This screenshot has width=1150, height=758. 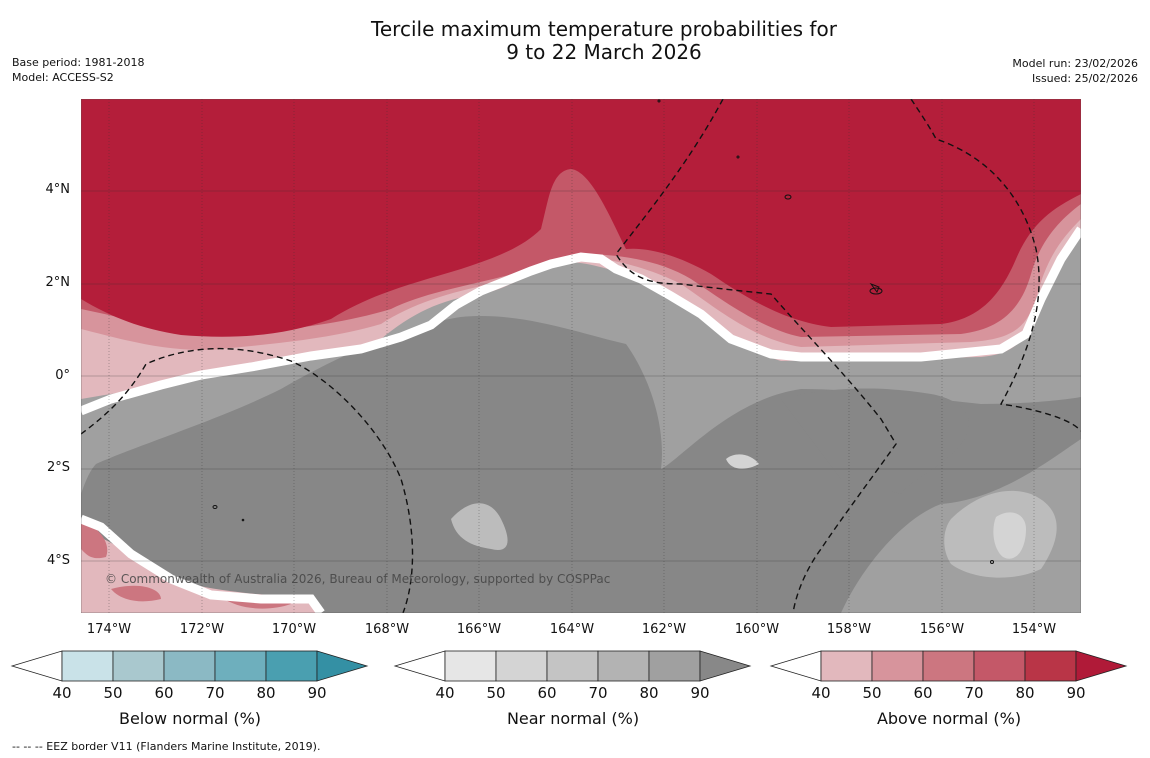 I want to click on lon-label-154w: 154°W, so click(x=1034, y=629).